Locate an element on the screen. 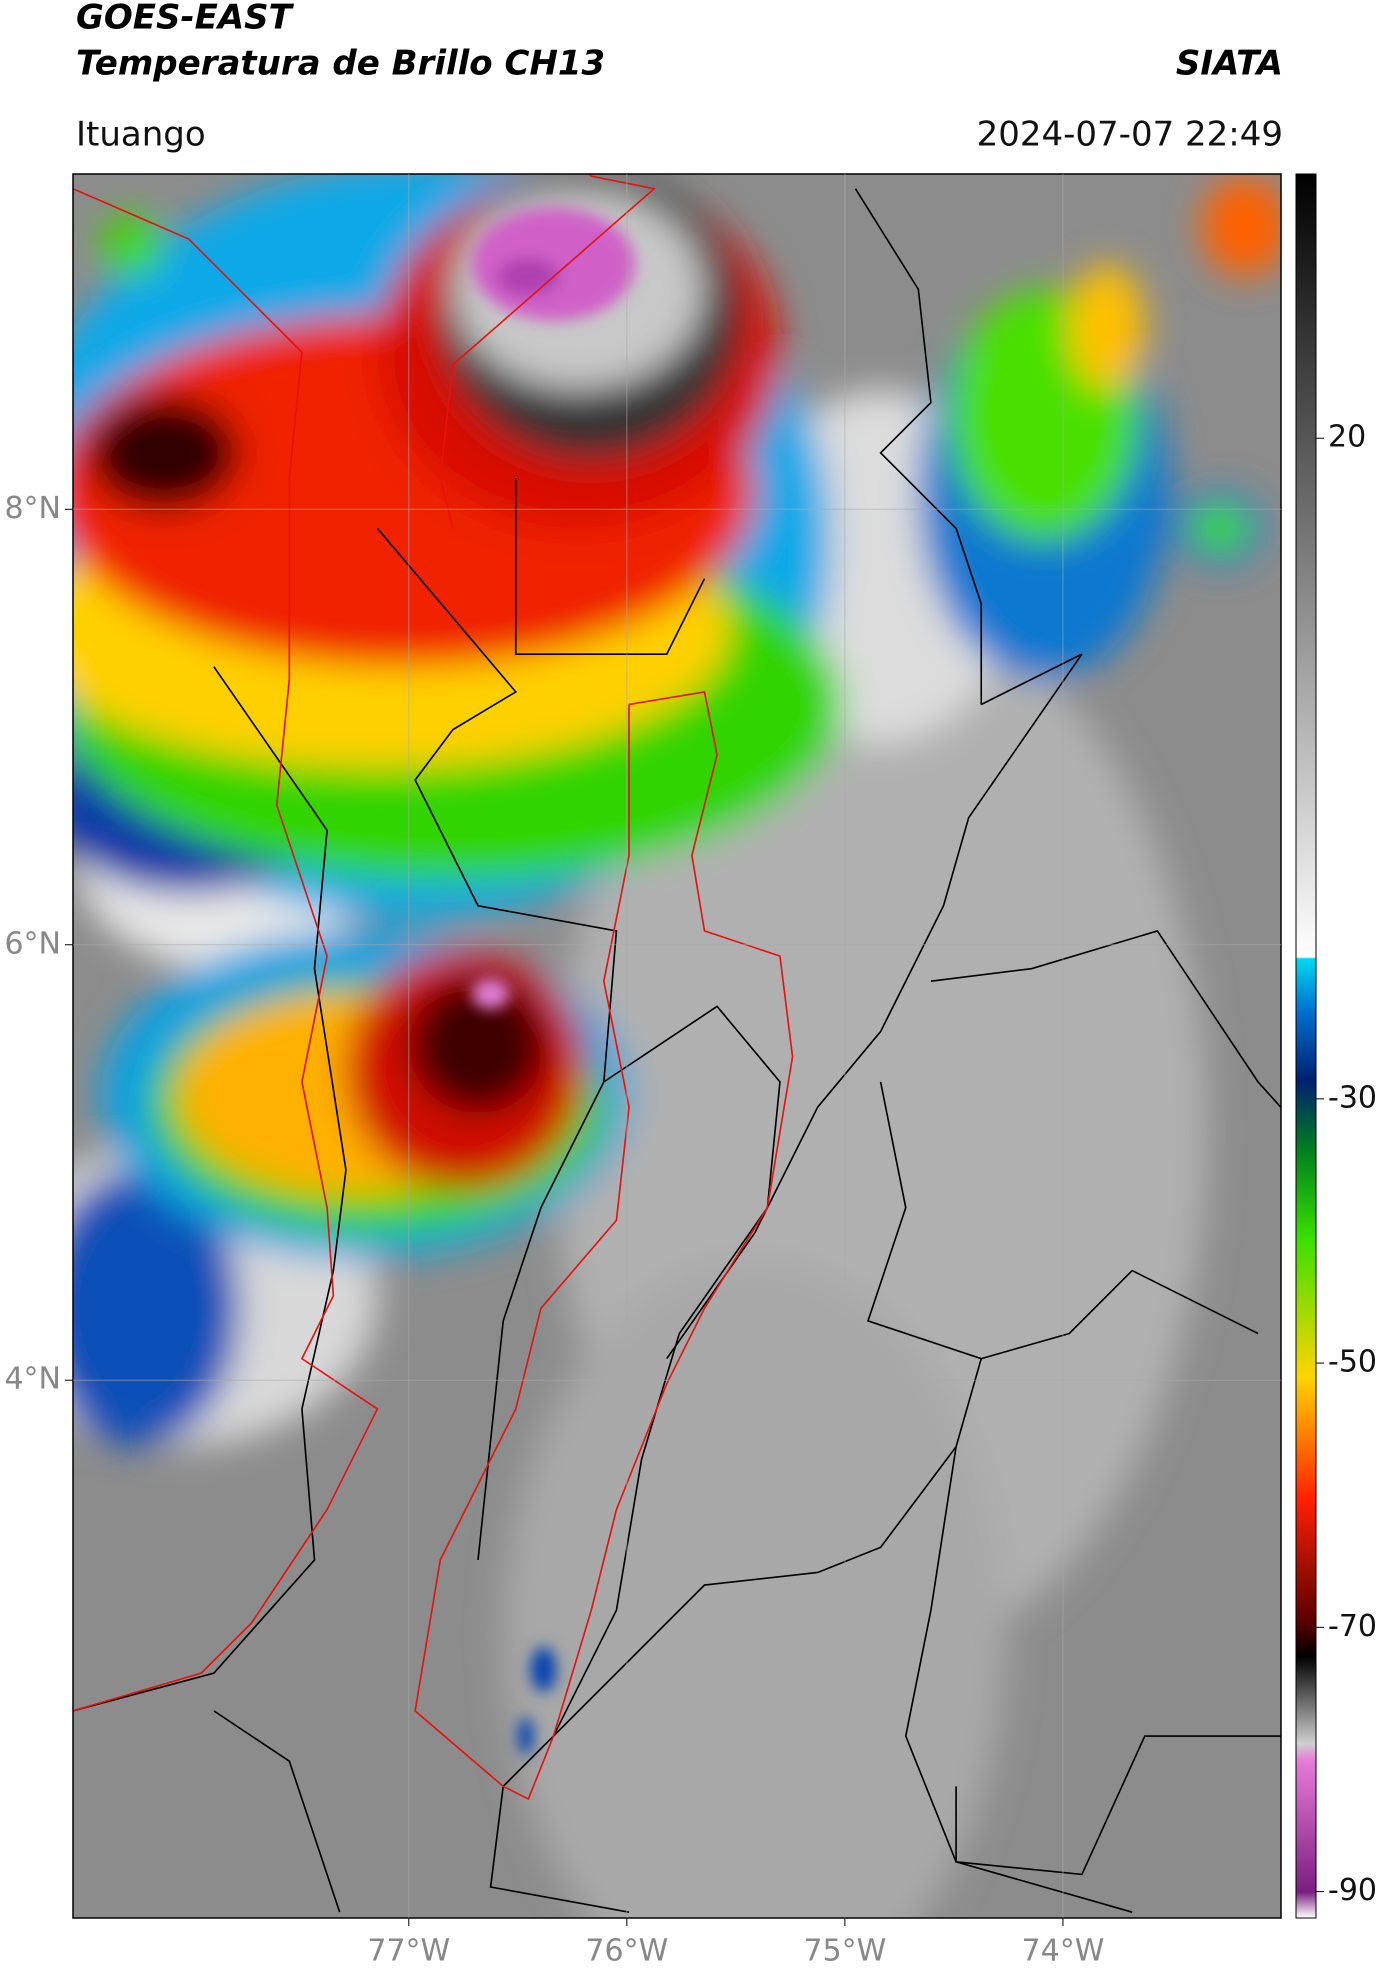 This screenshot has height=1985, width=1384. x-tick-label: 75°W is located at coordinates (844, 1951).